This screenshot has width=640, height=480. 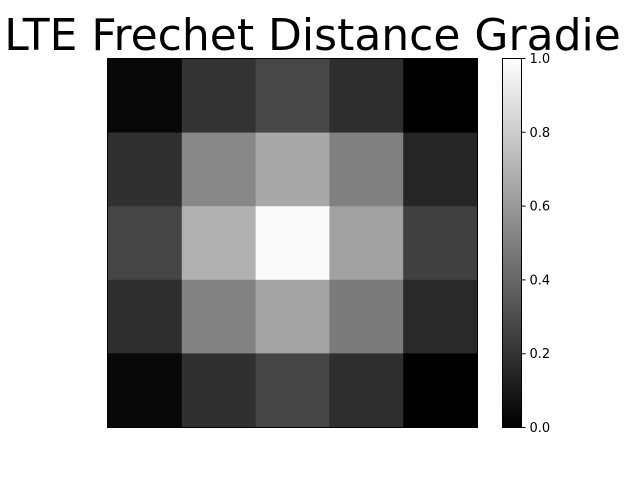 What do you see at coordinates (536, 244) in the screenshot?
I see `colorbar-ticks: 0.0 0.2 0.4 0.6 0.8 1.0` at bounding box center [536, 244].